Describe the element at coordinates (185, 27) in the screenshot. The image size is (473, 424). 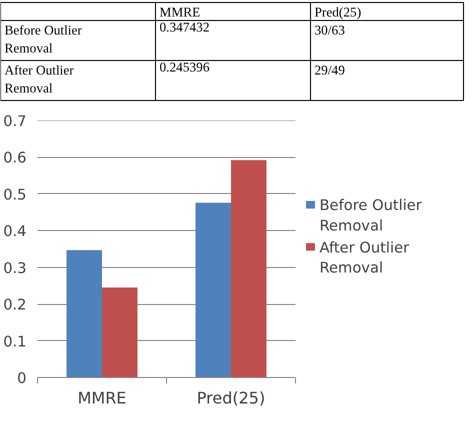
I see `text: 0.347432` at that location.